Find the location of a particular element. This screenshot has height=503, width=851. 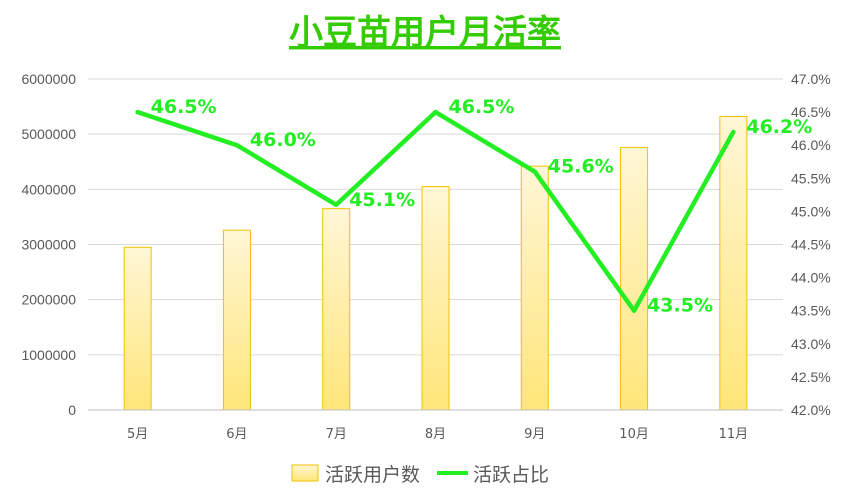

left-tick-label: 6000000 is located at coordinates (48, 79).